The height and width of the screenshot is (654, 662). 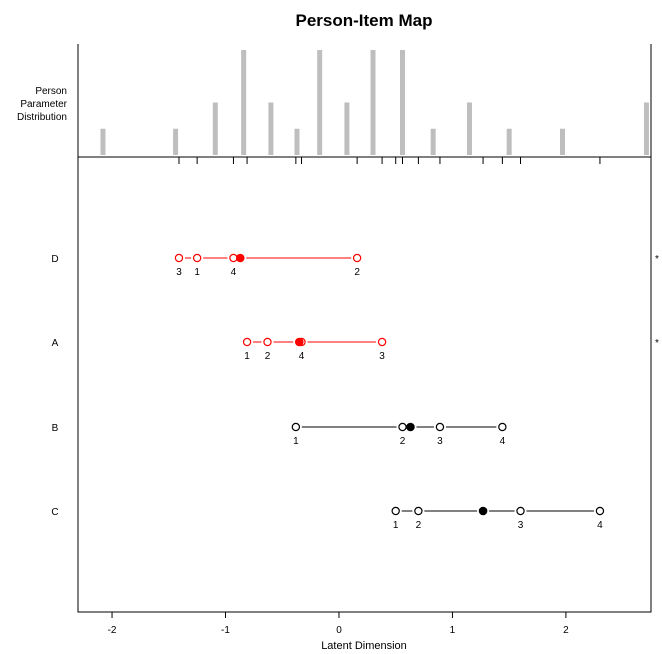 What do you see at coordinates (364, 20) in the screenshot?
I see `chart-title: Person-Item Map` at bounding box center [364, 20].